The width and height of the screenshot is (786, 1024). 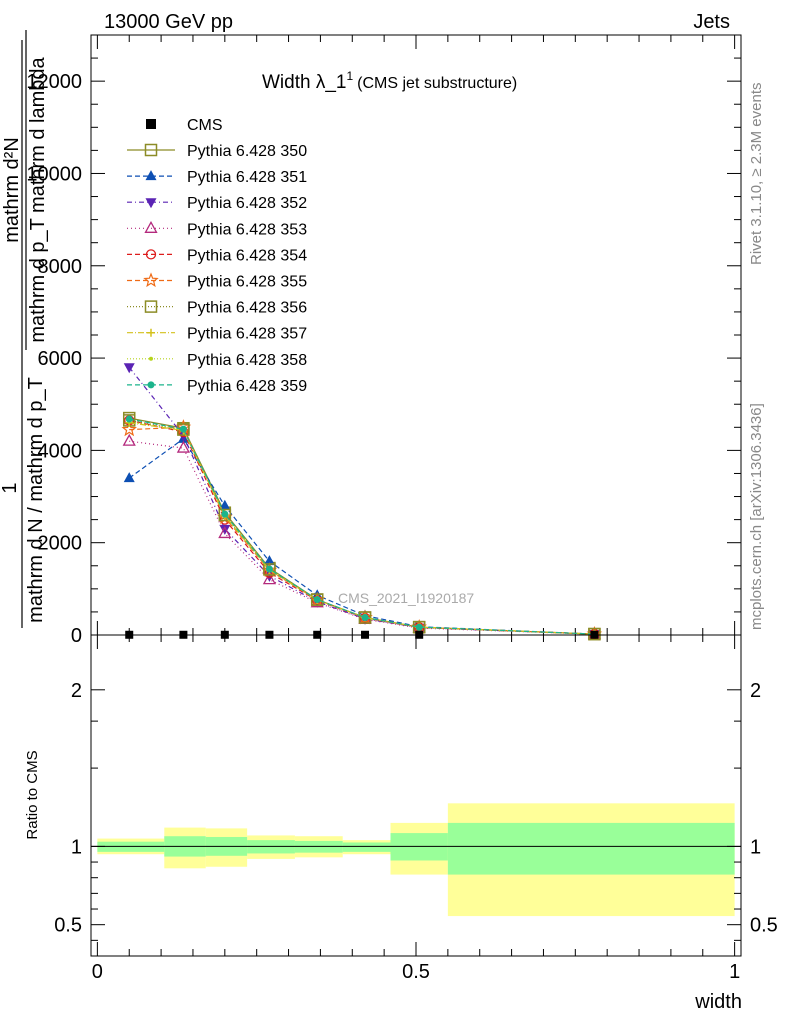 I want to click on header-left-label: 13000 GeV pp, so click(x=168, y=22).